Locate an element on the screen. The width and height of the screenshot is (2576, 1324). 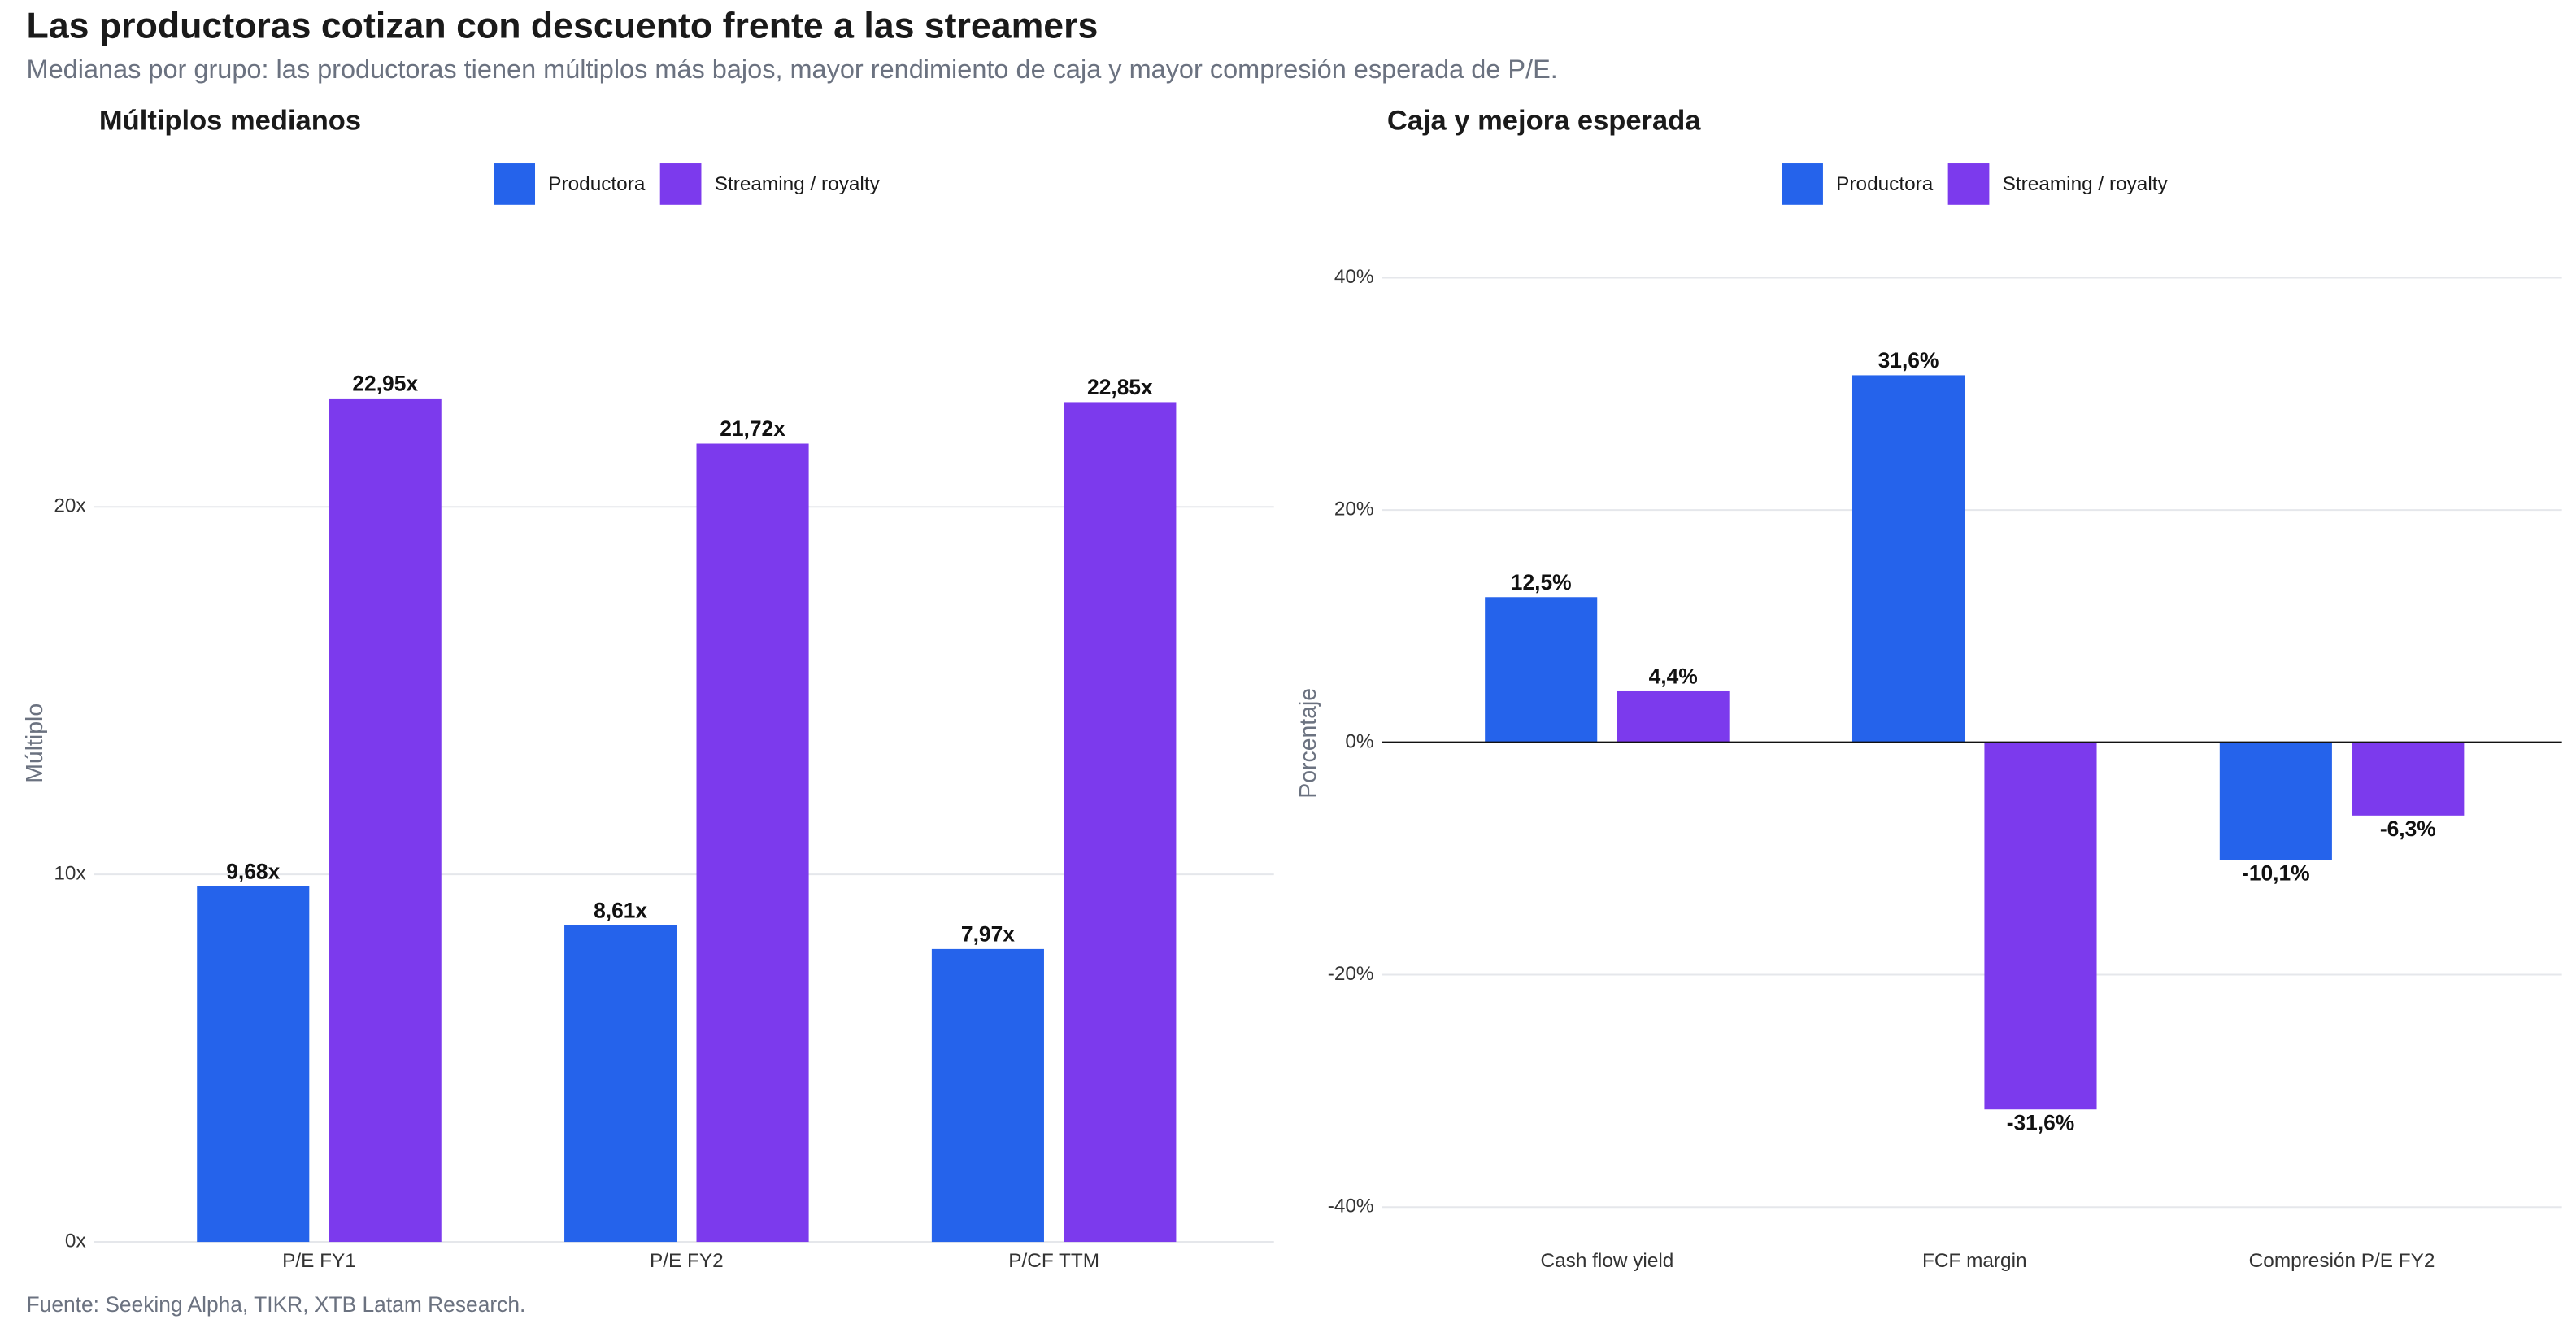
y-tick-label: 20% is located at coordinates (1354, 510).